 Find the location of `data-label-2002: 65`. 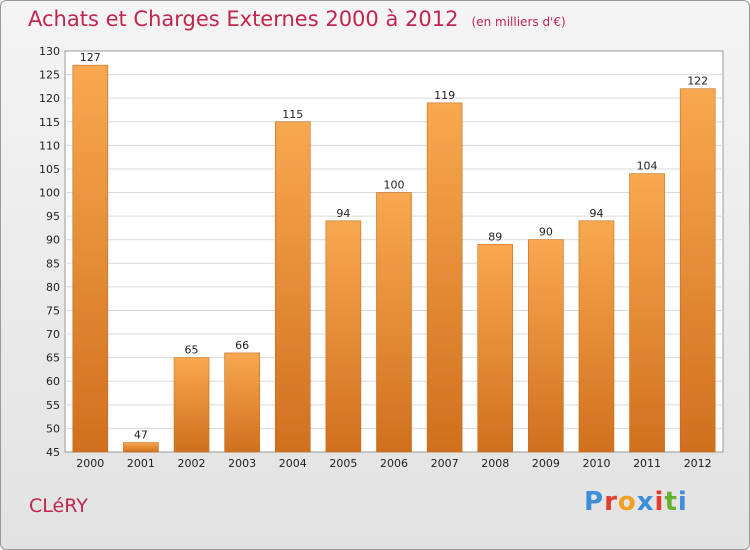

data-label-2002: 65 is located at coordinates (192, 350).